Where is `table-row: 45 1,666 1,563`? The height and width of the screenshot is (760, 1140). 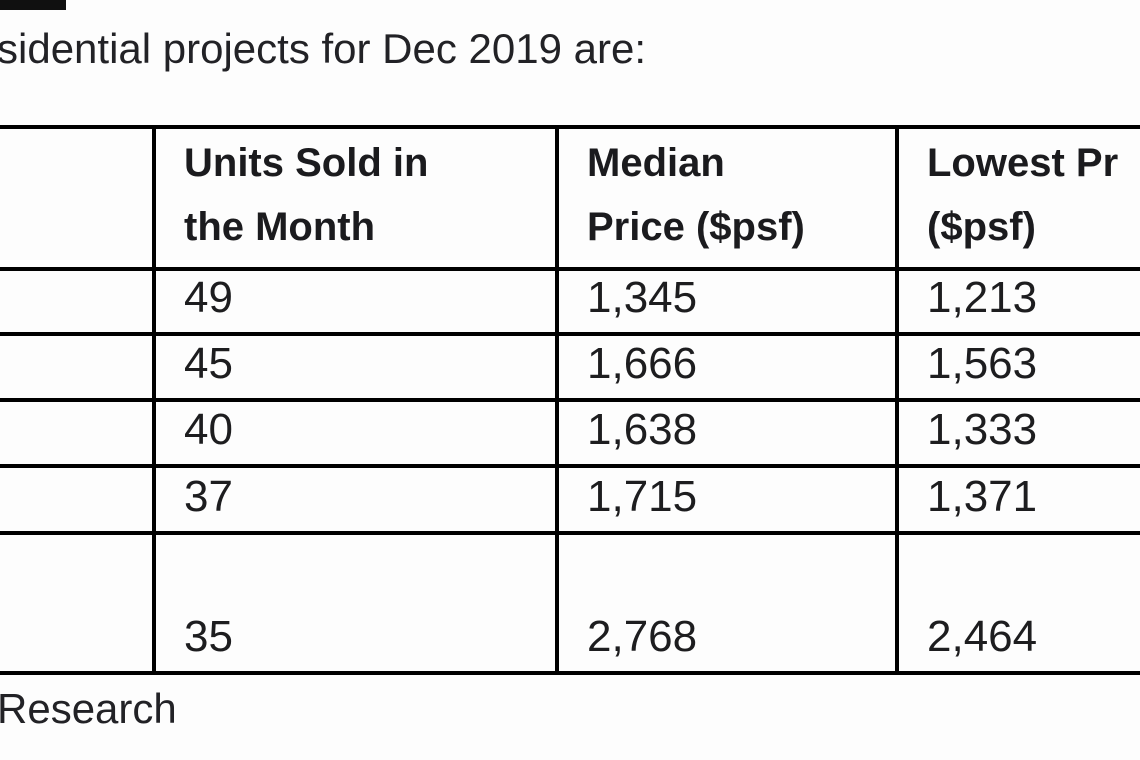
table-row: 45 1,666 1,563 is located at coordinates (570, 367).